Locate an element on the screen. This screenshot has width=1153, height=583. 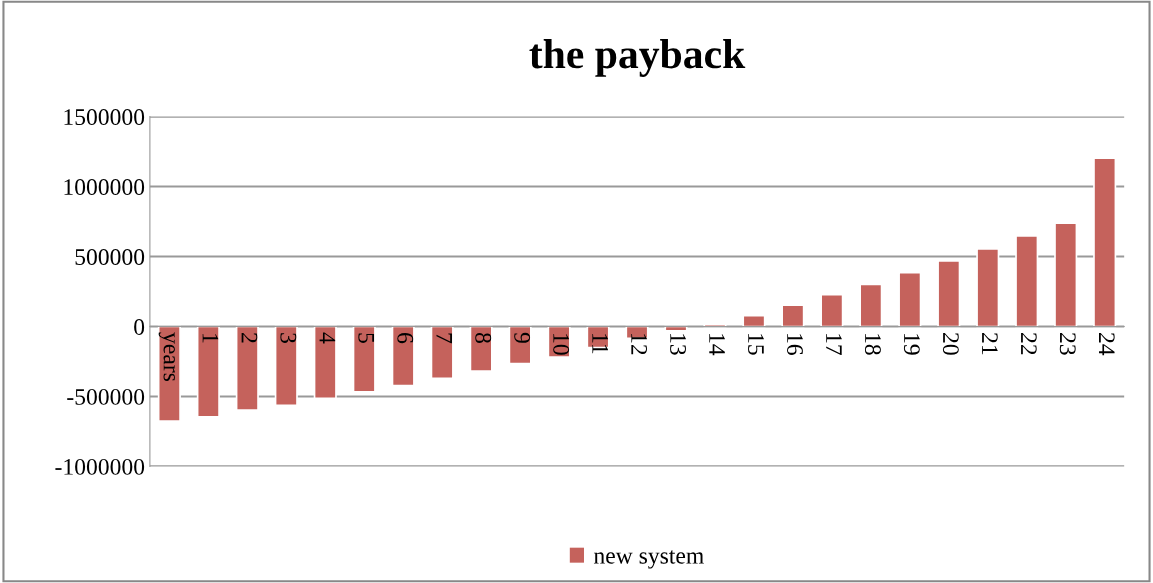
y-tick-label: 1500000 is located at coordinates (104, 117).